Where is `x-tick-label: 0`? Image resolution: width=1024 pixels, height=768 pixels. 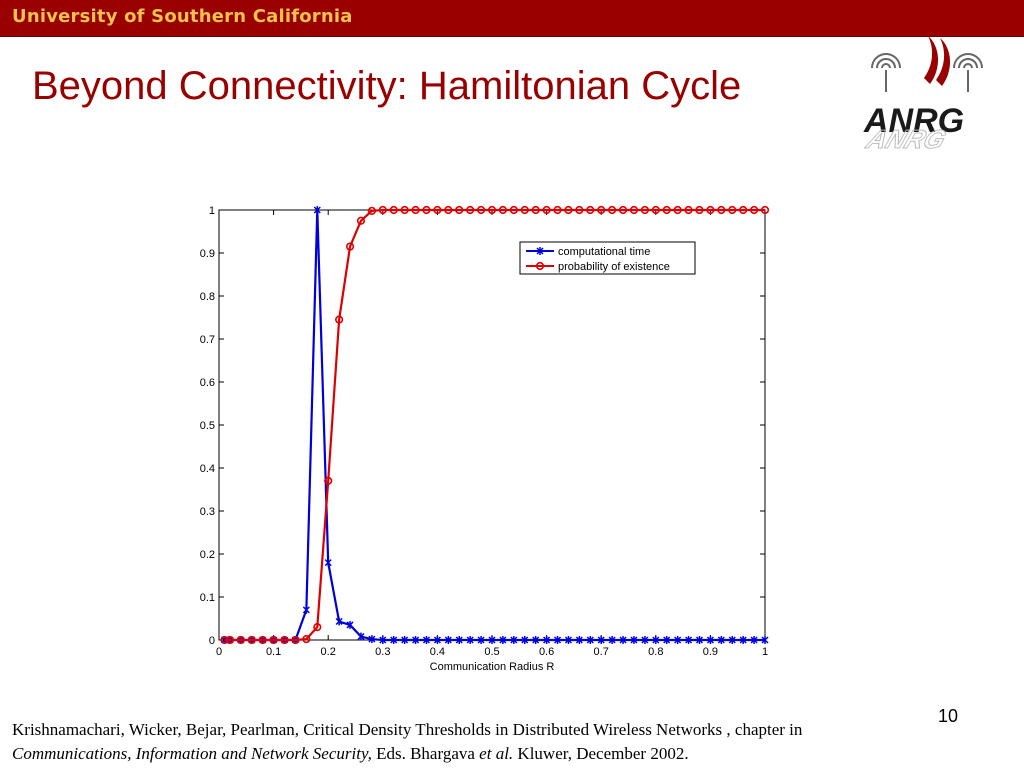
x-tick-label: 0 is located at coordinates (219, 652).